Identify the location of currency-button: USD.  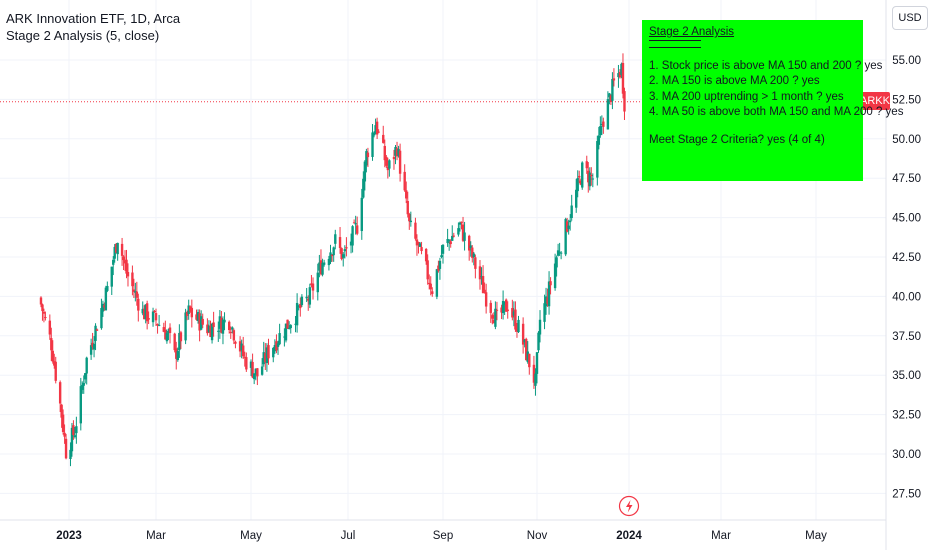
(910, 18).